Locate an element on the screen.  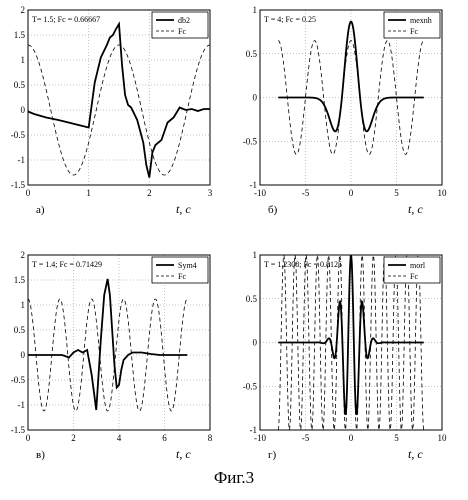
series-line-sym4 is located at coordinates (108, 344).